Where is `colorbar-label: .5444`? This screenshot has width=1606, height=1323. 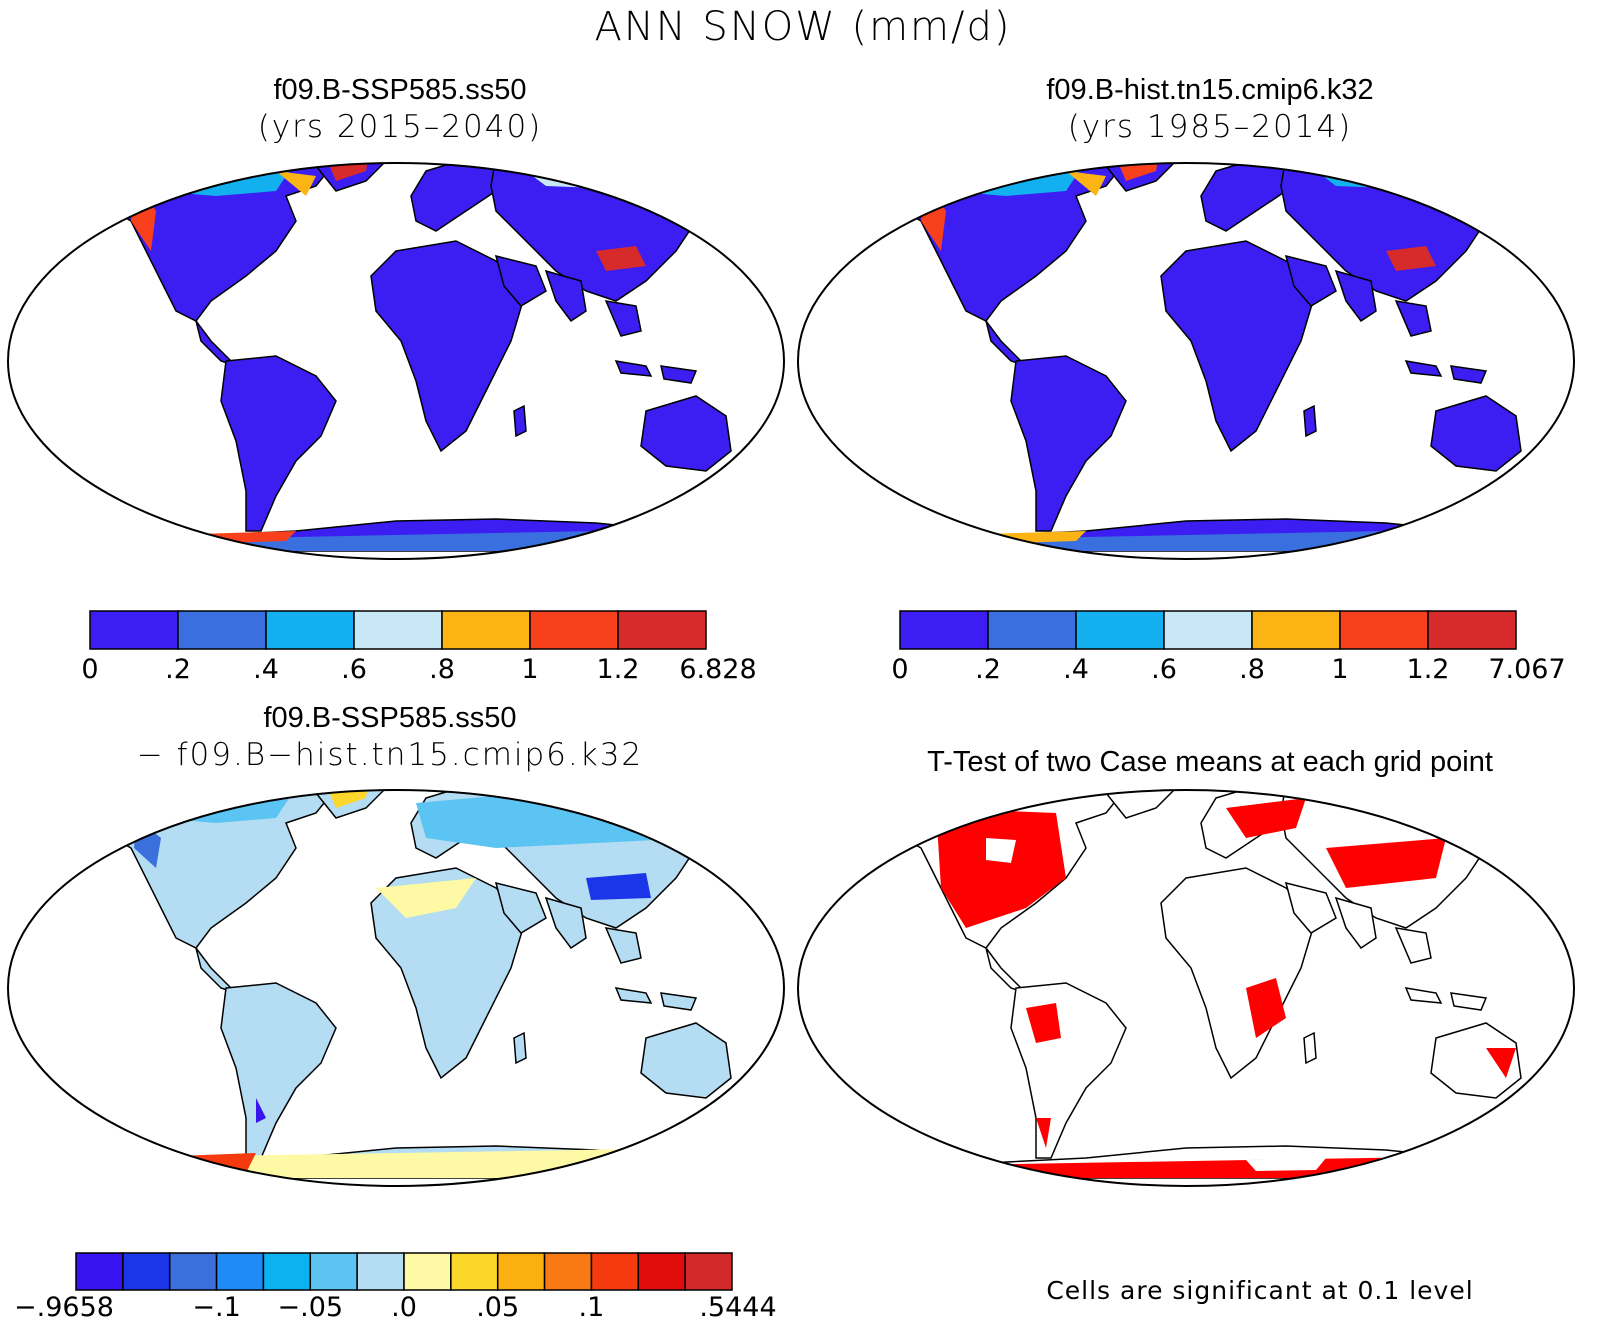 colorbar-label: .5444 is located at coordinates (738, 1307).